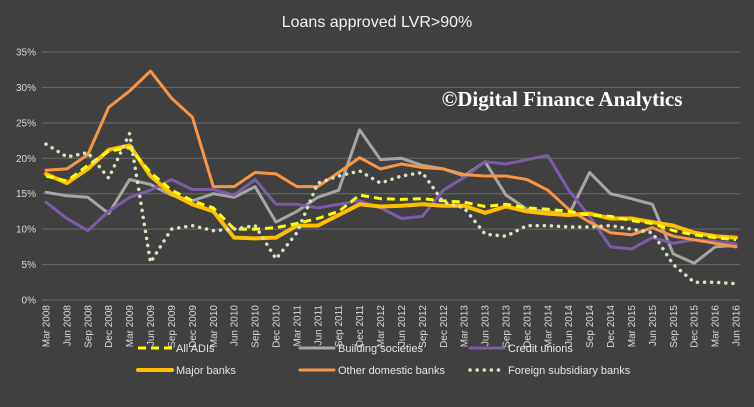 The image size is (754, 407). Describe the element at coordinates (507, 326) in the screenshot. I see `x-tick-label: Sep 2013` at that location.